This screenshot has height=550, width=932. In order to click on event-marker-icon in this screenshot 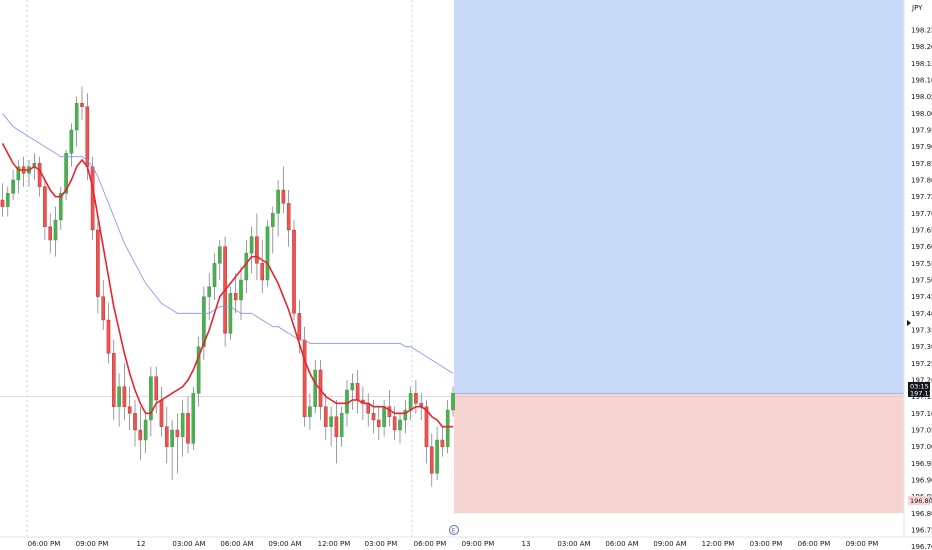, I will do `click(454, 530)`.